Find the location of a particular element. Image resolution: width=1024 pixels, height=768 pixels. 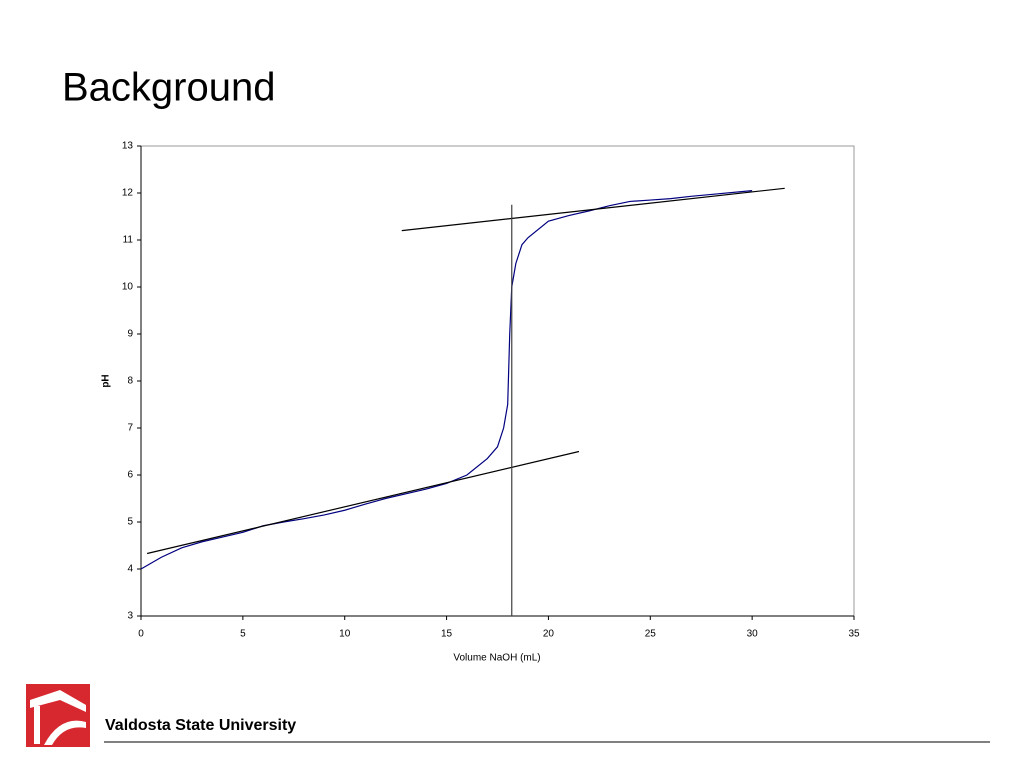

x-tick-label: 10 is located at coordinates (345, 634).